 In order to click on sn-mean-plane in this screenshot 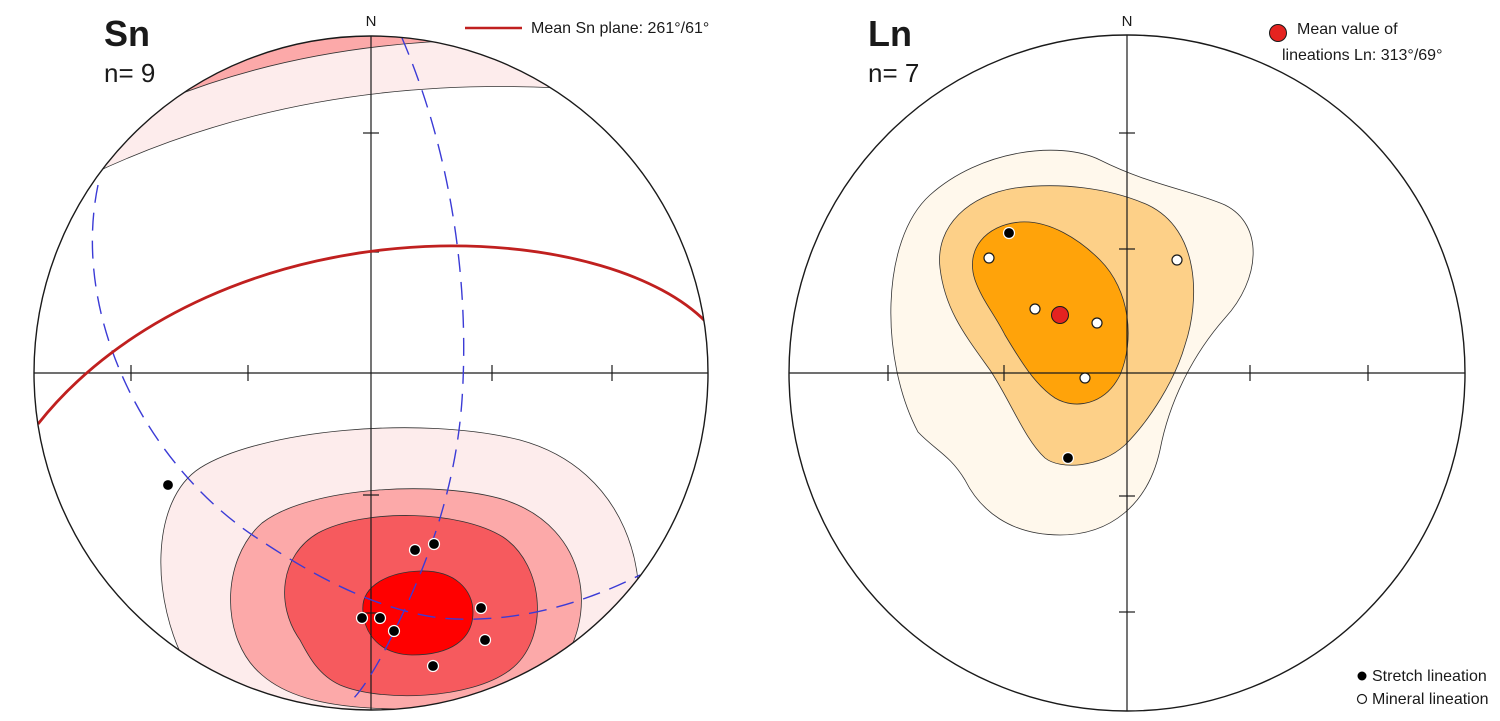, I will do `click(371, 334)`.